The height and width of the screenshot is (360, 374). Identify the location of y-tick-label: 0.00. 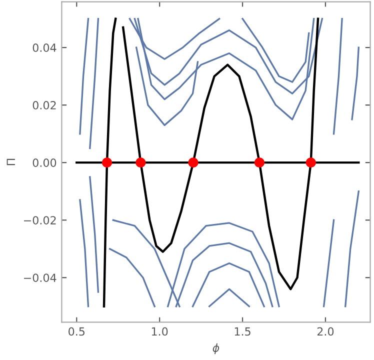
(44, 162).